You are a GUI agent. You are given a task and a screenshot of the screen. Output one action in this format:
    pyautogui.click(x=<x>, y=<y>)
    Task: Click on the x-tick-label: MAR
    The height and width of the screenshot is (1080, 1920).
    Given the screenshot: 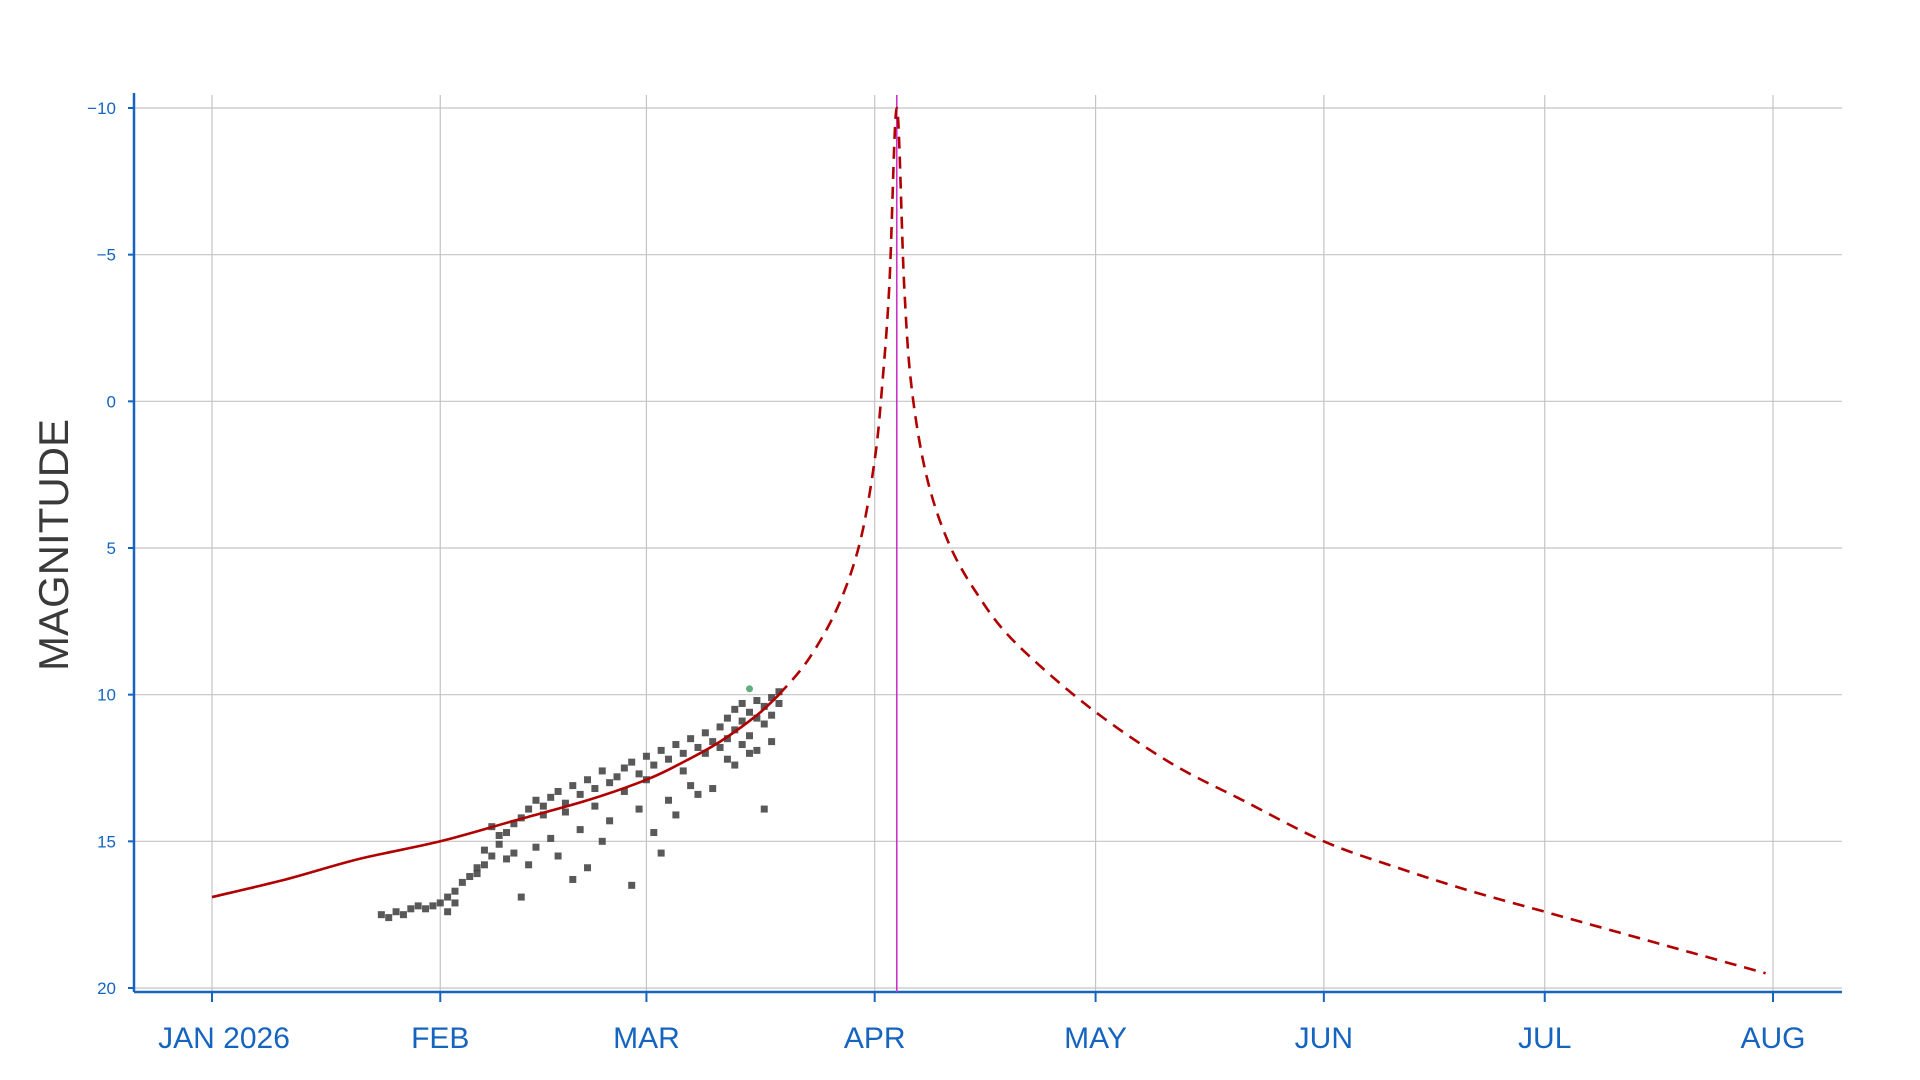 What is the action you would take?
    pyautogui.click(x=646, y=1038)
    